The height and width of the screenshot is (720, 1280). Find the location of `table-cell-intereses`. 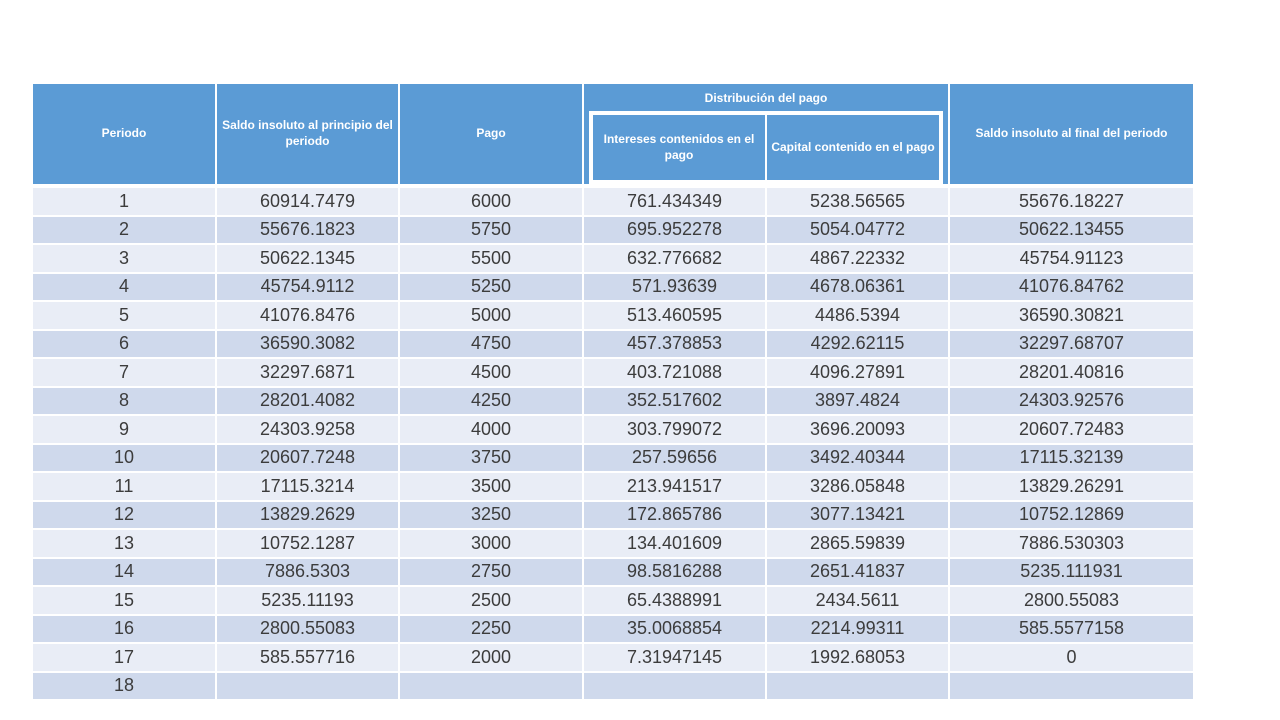

table-cell-intereses is located at coordinates (674, 685).